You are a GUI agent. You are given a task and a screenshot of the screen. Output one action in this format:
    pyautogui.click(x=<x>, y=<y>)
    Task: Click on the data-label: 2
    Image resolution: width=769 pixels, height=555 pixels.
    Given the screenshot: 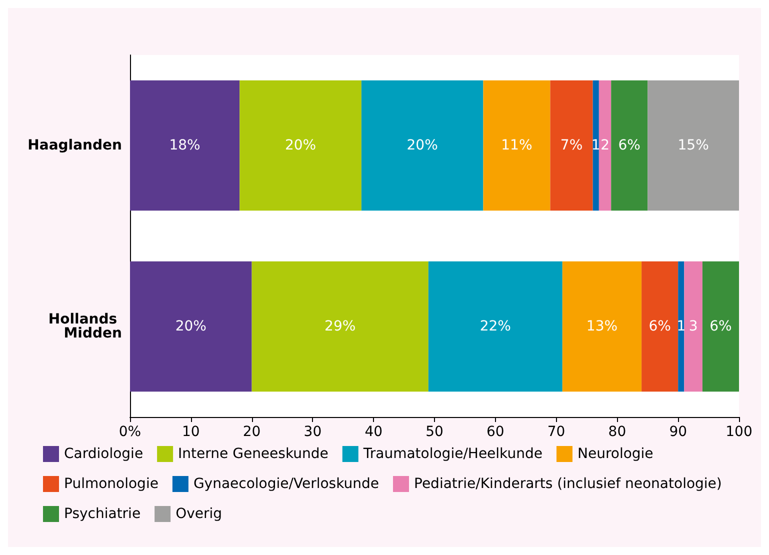 What is the action you would take?
    pyautogui.click(x=605, y=146)
    